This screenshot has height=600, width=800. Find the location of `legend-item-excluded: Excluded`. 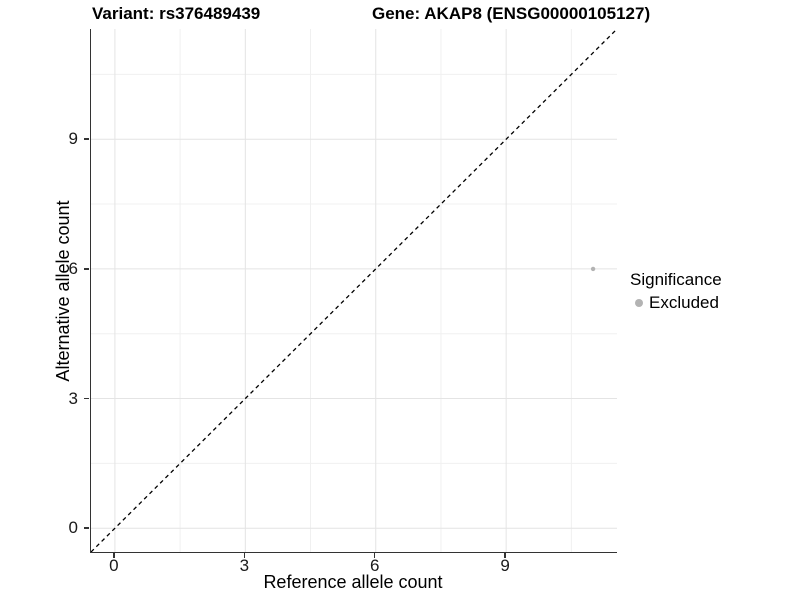

legend-item-excluded: Excluded is located at coordinates (676, 302).